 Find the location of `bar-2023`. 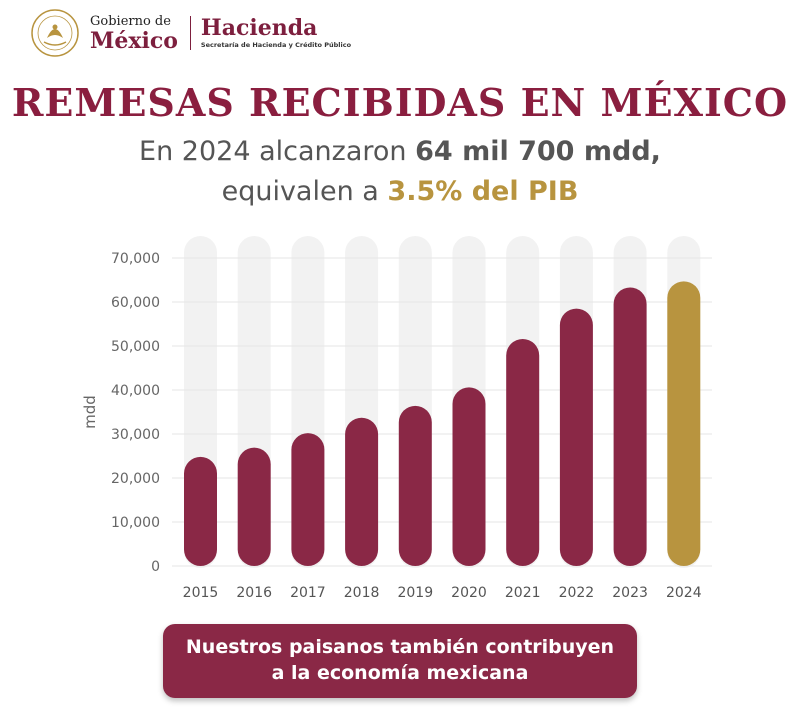

bar-2023 is located at coordinates (630, 426).